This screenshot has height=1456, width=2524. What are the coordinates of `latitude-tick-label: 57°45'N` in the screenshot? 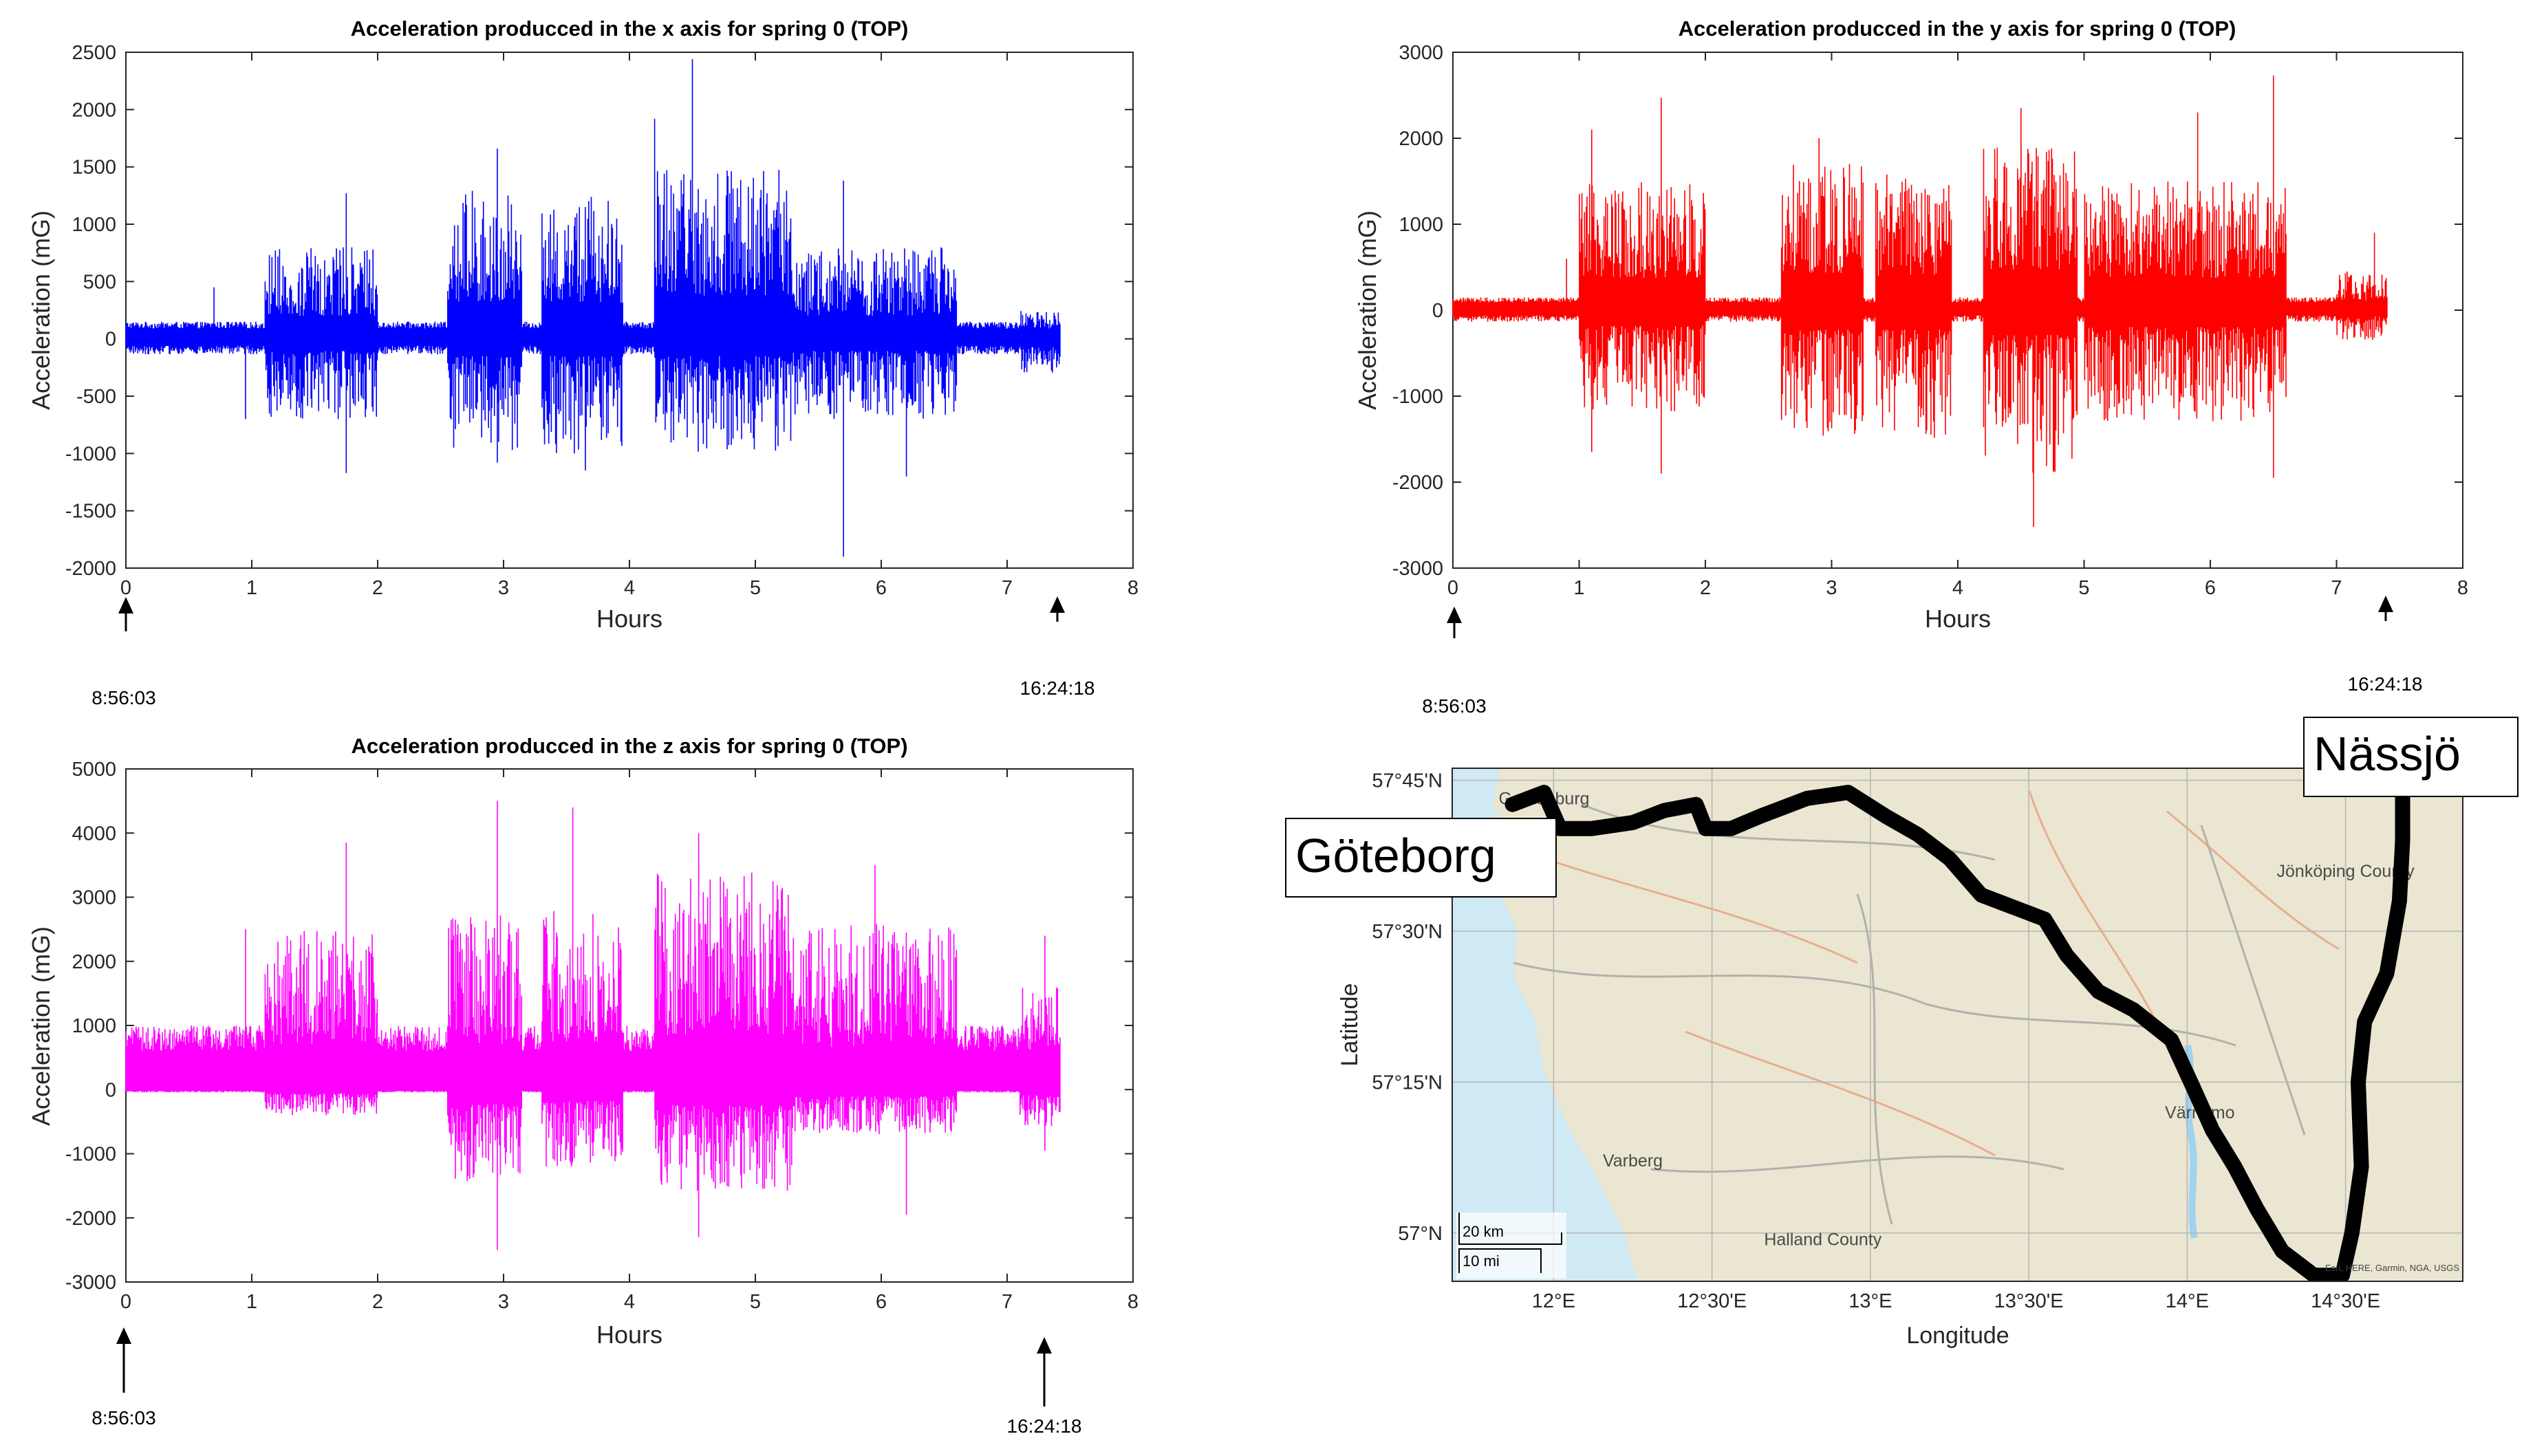 It's located at (1407, 781).